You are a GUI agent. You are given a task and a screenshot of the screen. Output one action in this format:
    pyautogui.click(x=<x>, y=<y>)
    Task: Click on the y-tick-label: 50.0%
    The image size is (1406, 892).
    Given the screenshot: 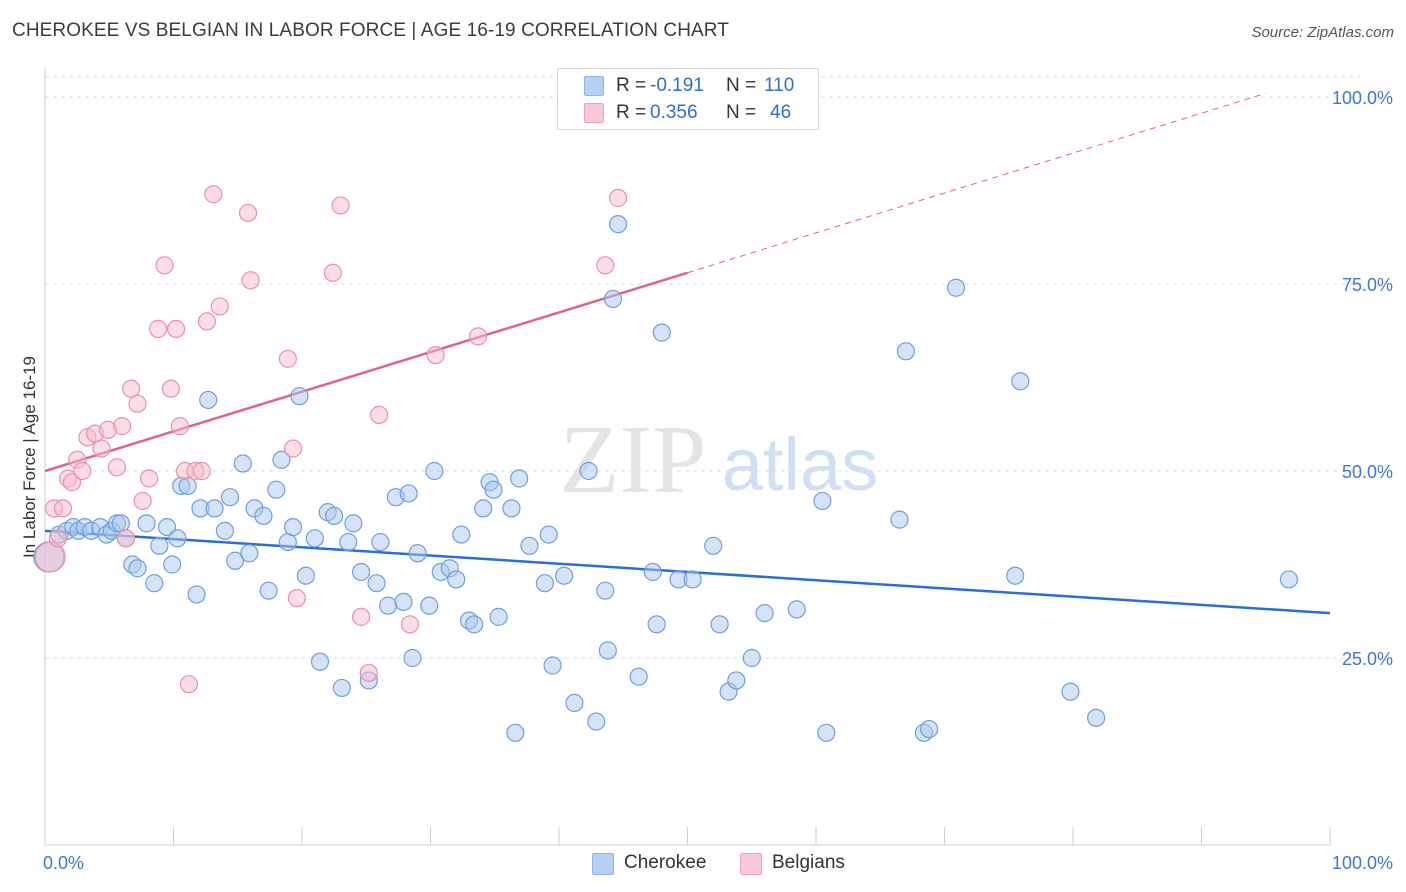 What is the action you would take?
    pyautogui.click(x=1367, y=472)
    